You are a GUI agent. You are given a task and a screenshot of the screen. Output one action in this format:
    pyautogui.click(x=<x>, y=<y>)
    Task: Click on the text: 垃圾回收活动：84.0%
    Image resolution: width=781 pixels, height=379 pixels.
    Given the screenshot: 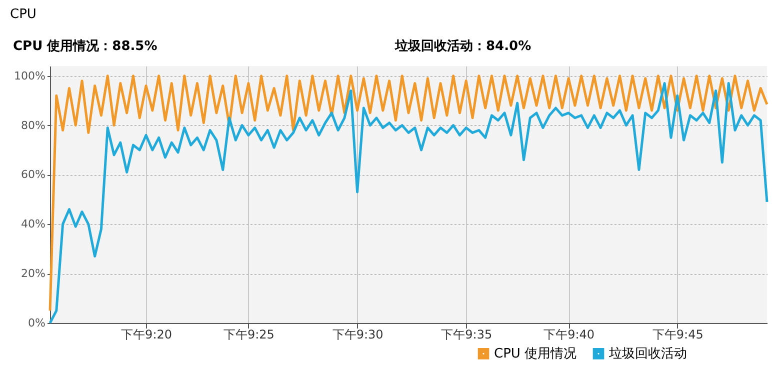 What is the action you would take?
    pyautogui.click(x=463, y=46)
    